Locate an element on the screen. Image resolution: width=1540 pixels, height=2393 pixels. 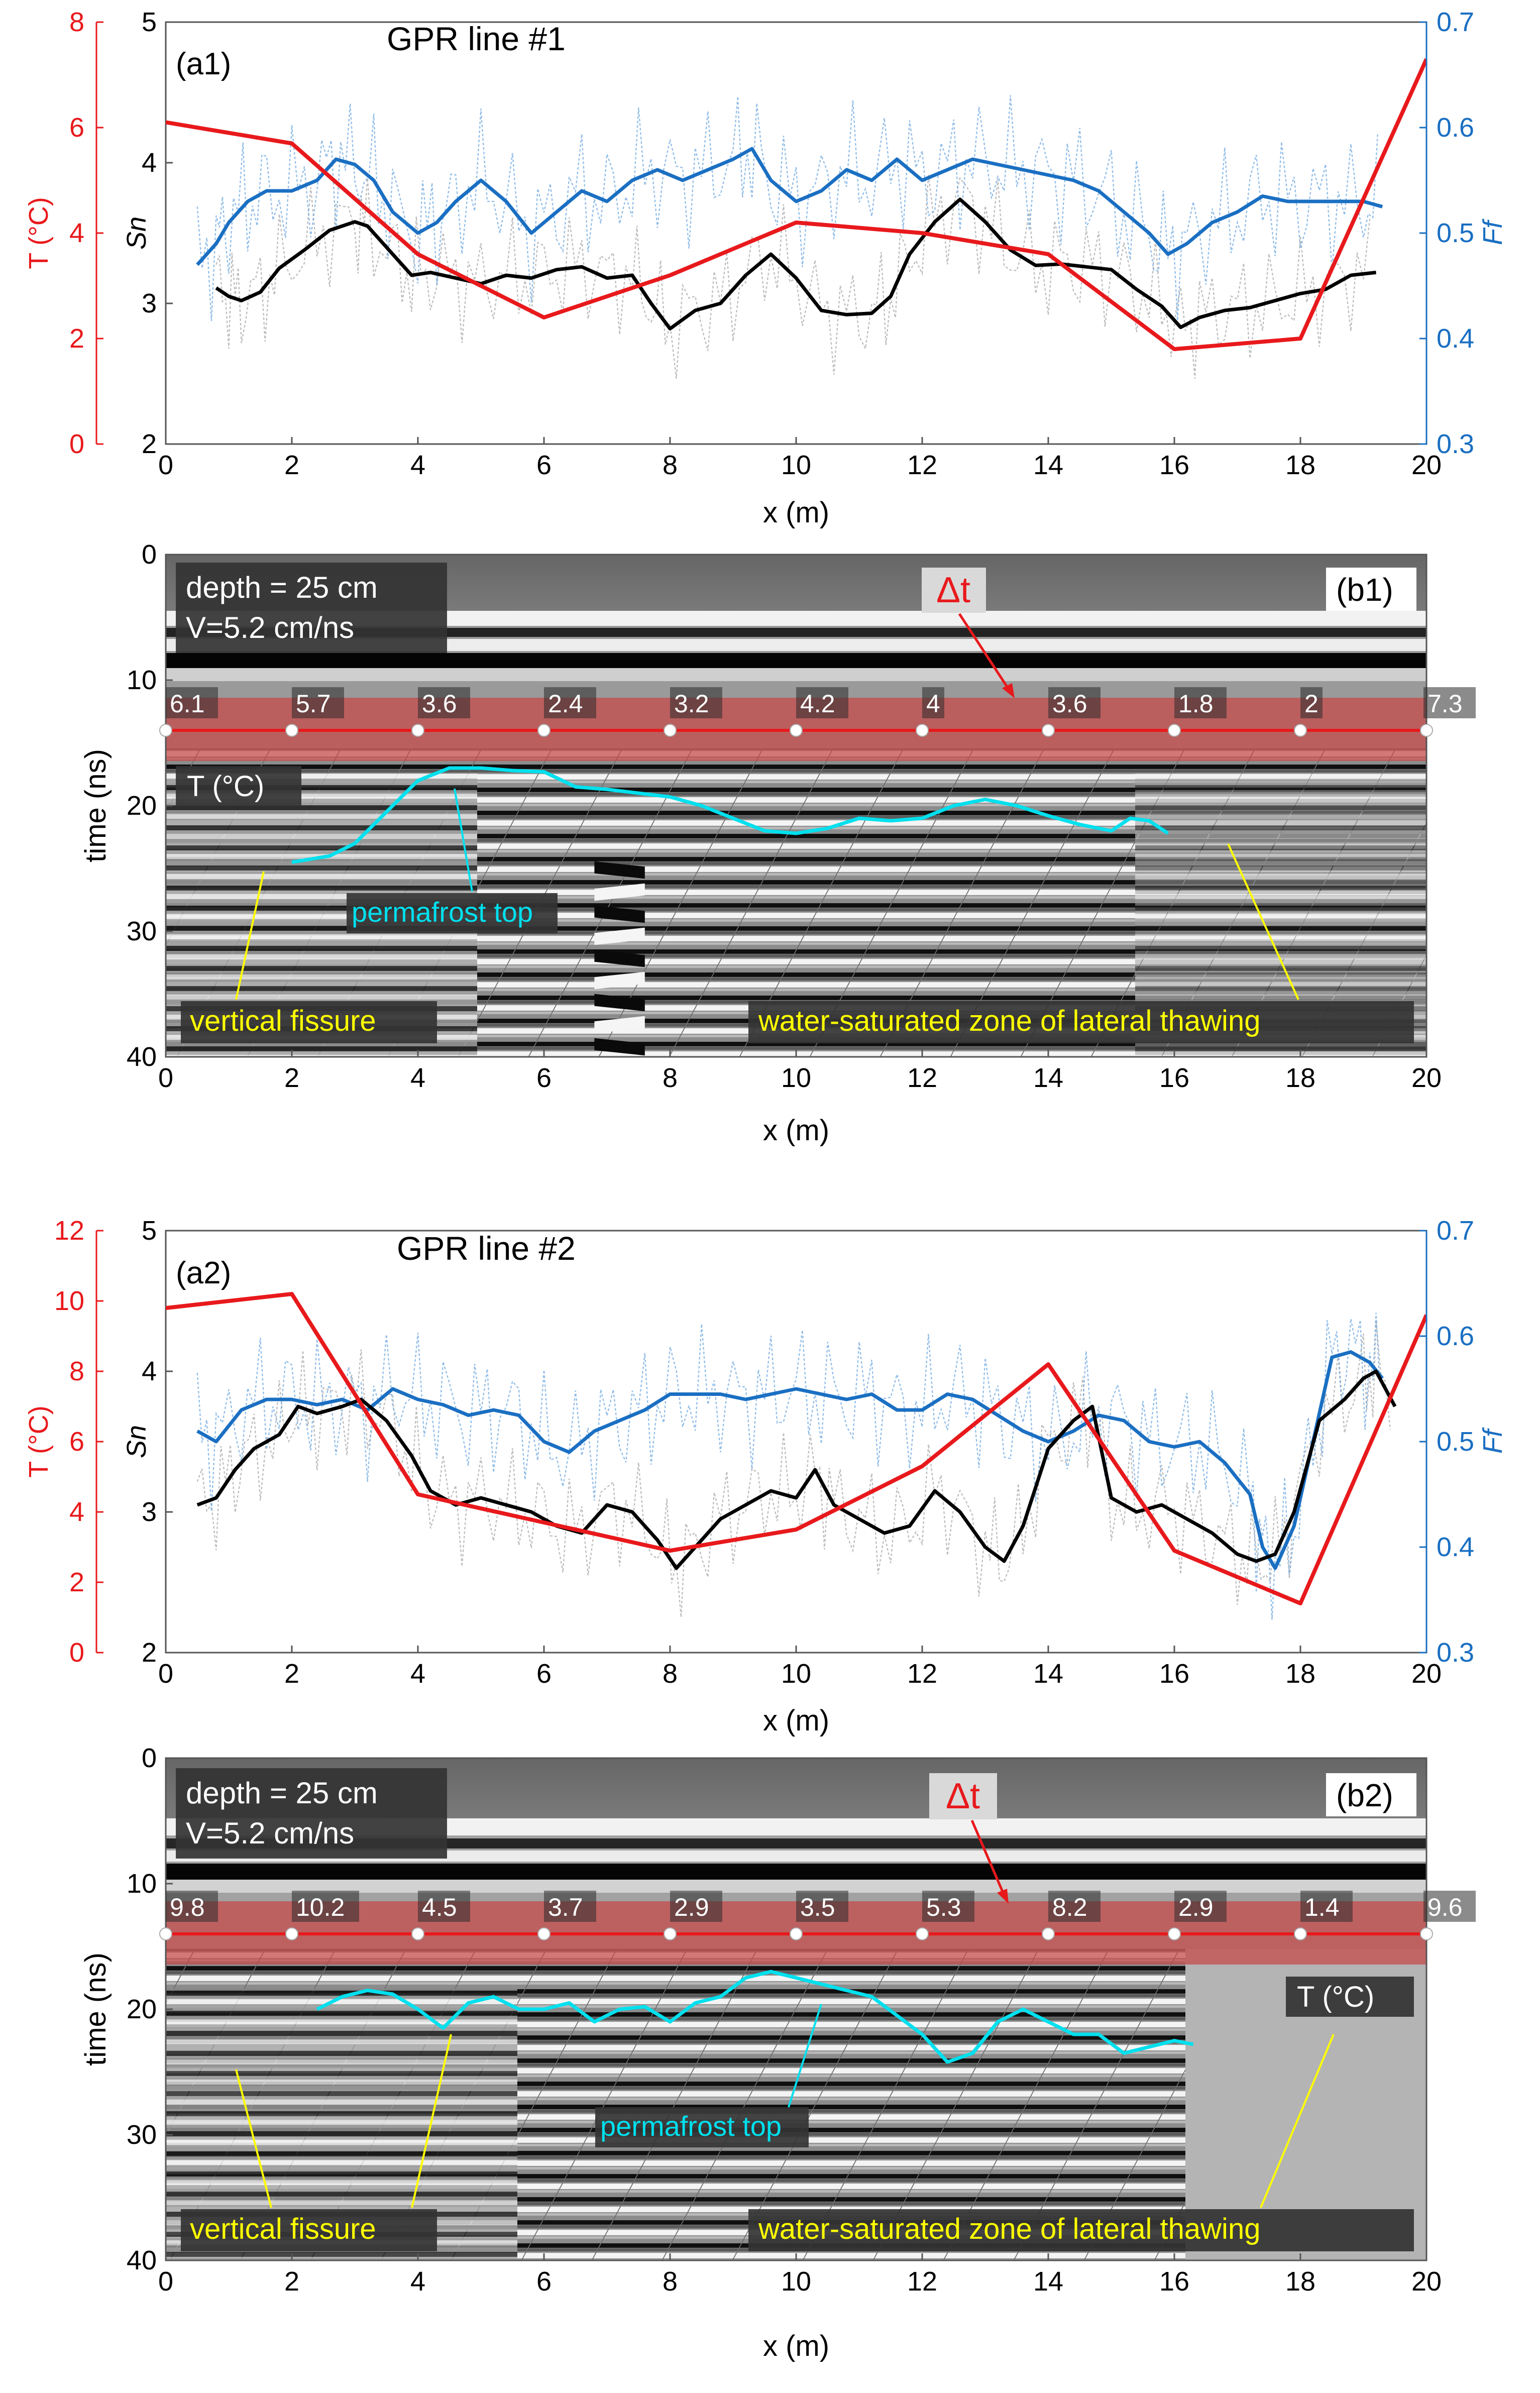
panel-label: (a1) is located at coordinates (203, 64).